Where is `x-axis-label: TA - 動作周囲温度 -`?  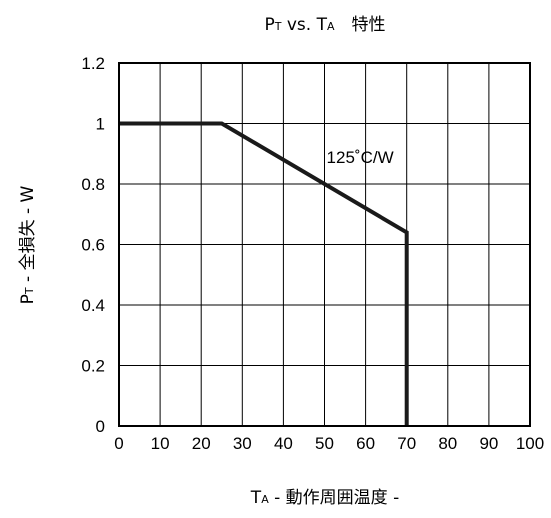
x-axis-label: TA - 動作周囲温度 - is located at coordinates (324, 498).